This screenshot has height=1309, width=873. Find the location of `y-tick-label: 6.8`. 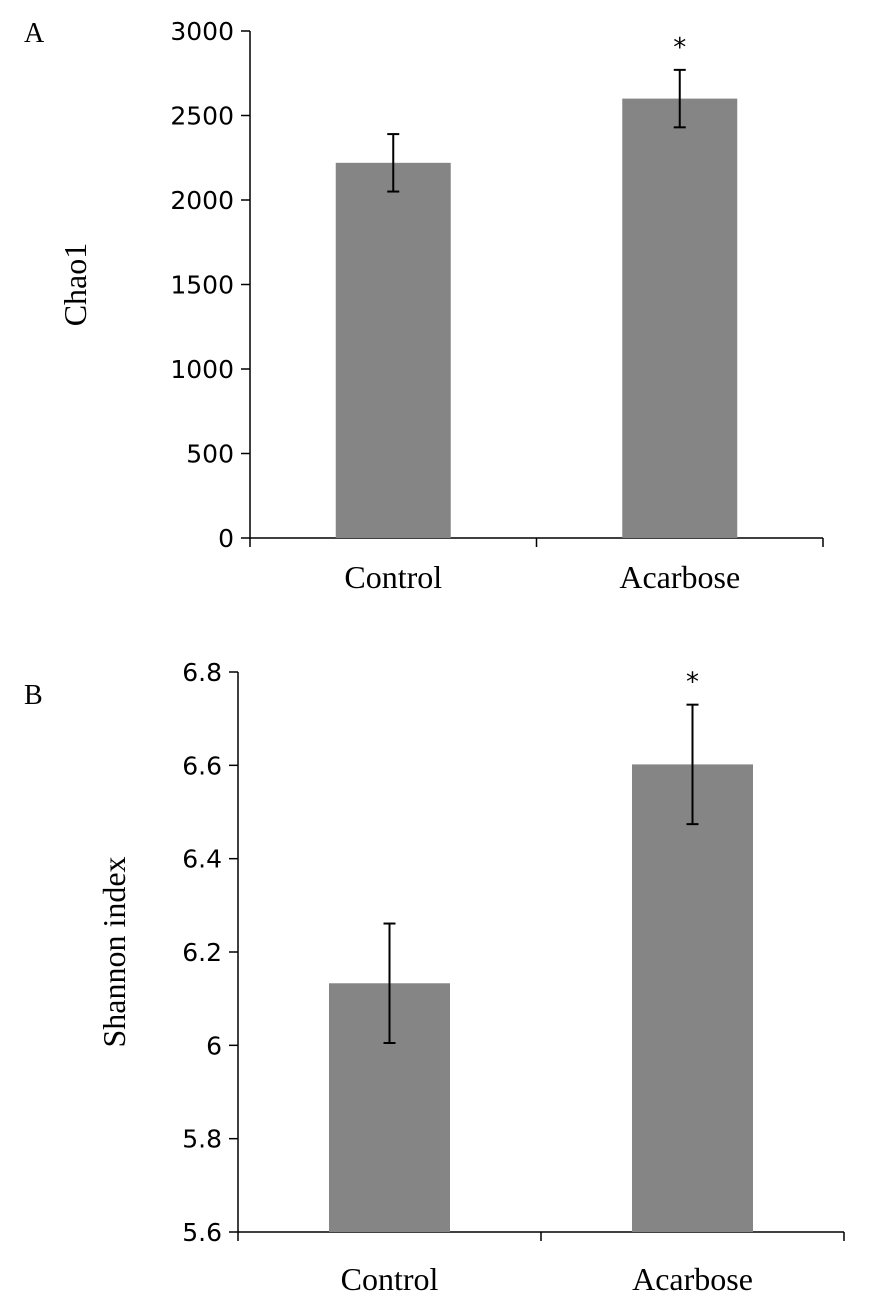

y-tick-label: 6.8 is located at coordinates (202, 672).